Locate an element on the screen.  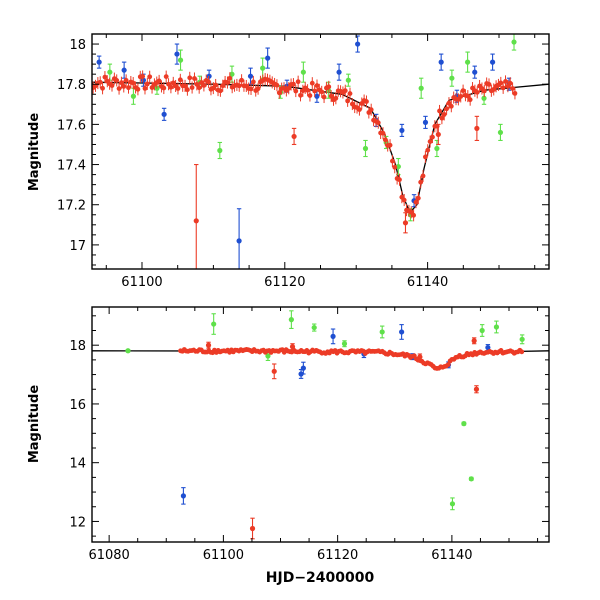
bottom-x-tick-label: 61080 is located at coordinates (108, 555).